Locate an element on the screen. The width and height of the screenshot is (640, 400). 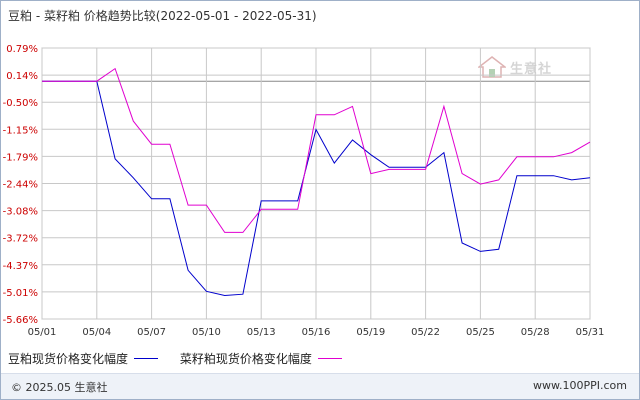
y-tick-label: -4.37% is located at coordinates (20, 266).